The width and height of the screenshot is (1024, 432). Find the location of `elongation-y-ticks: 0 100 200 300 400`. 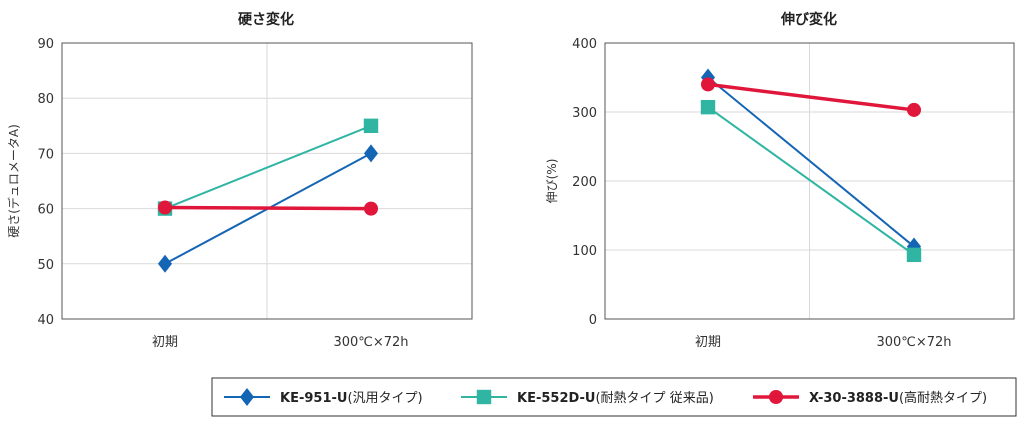

elongation-y-ticks: 0 100 200 300 400 is located at coordinates (584, 182).